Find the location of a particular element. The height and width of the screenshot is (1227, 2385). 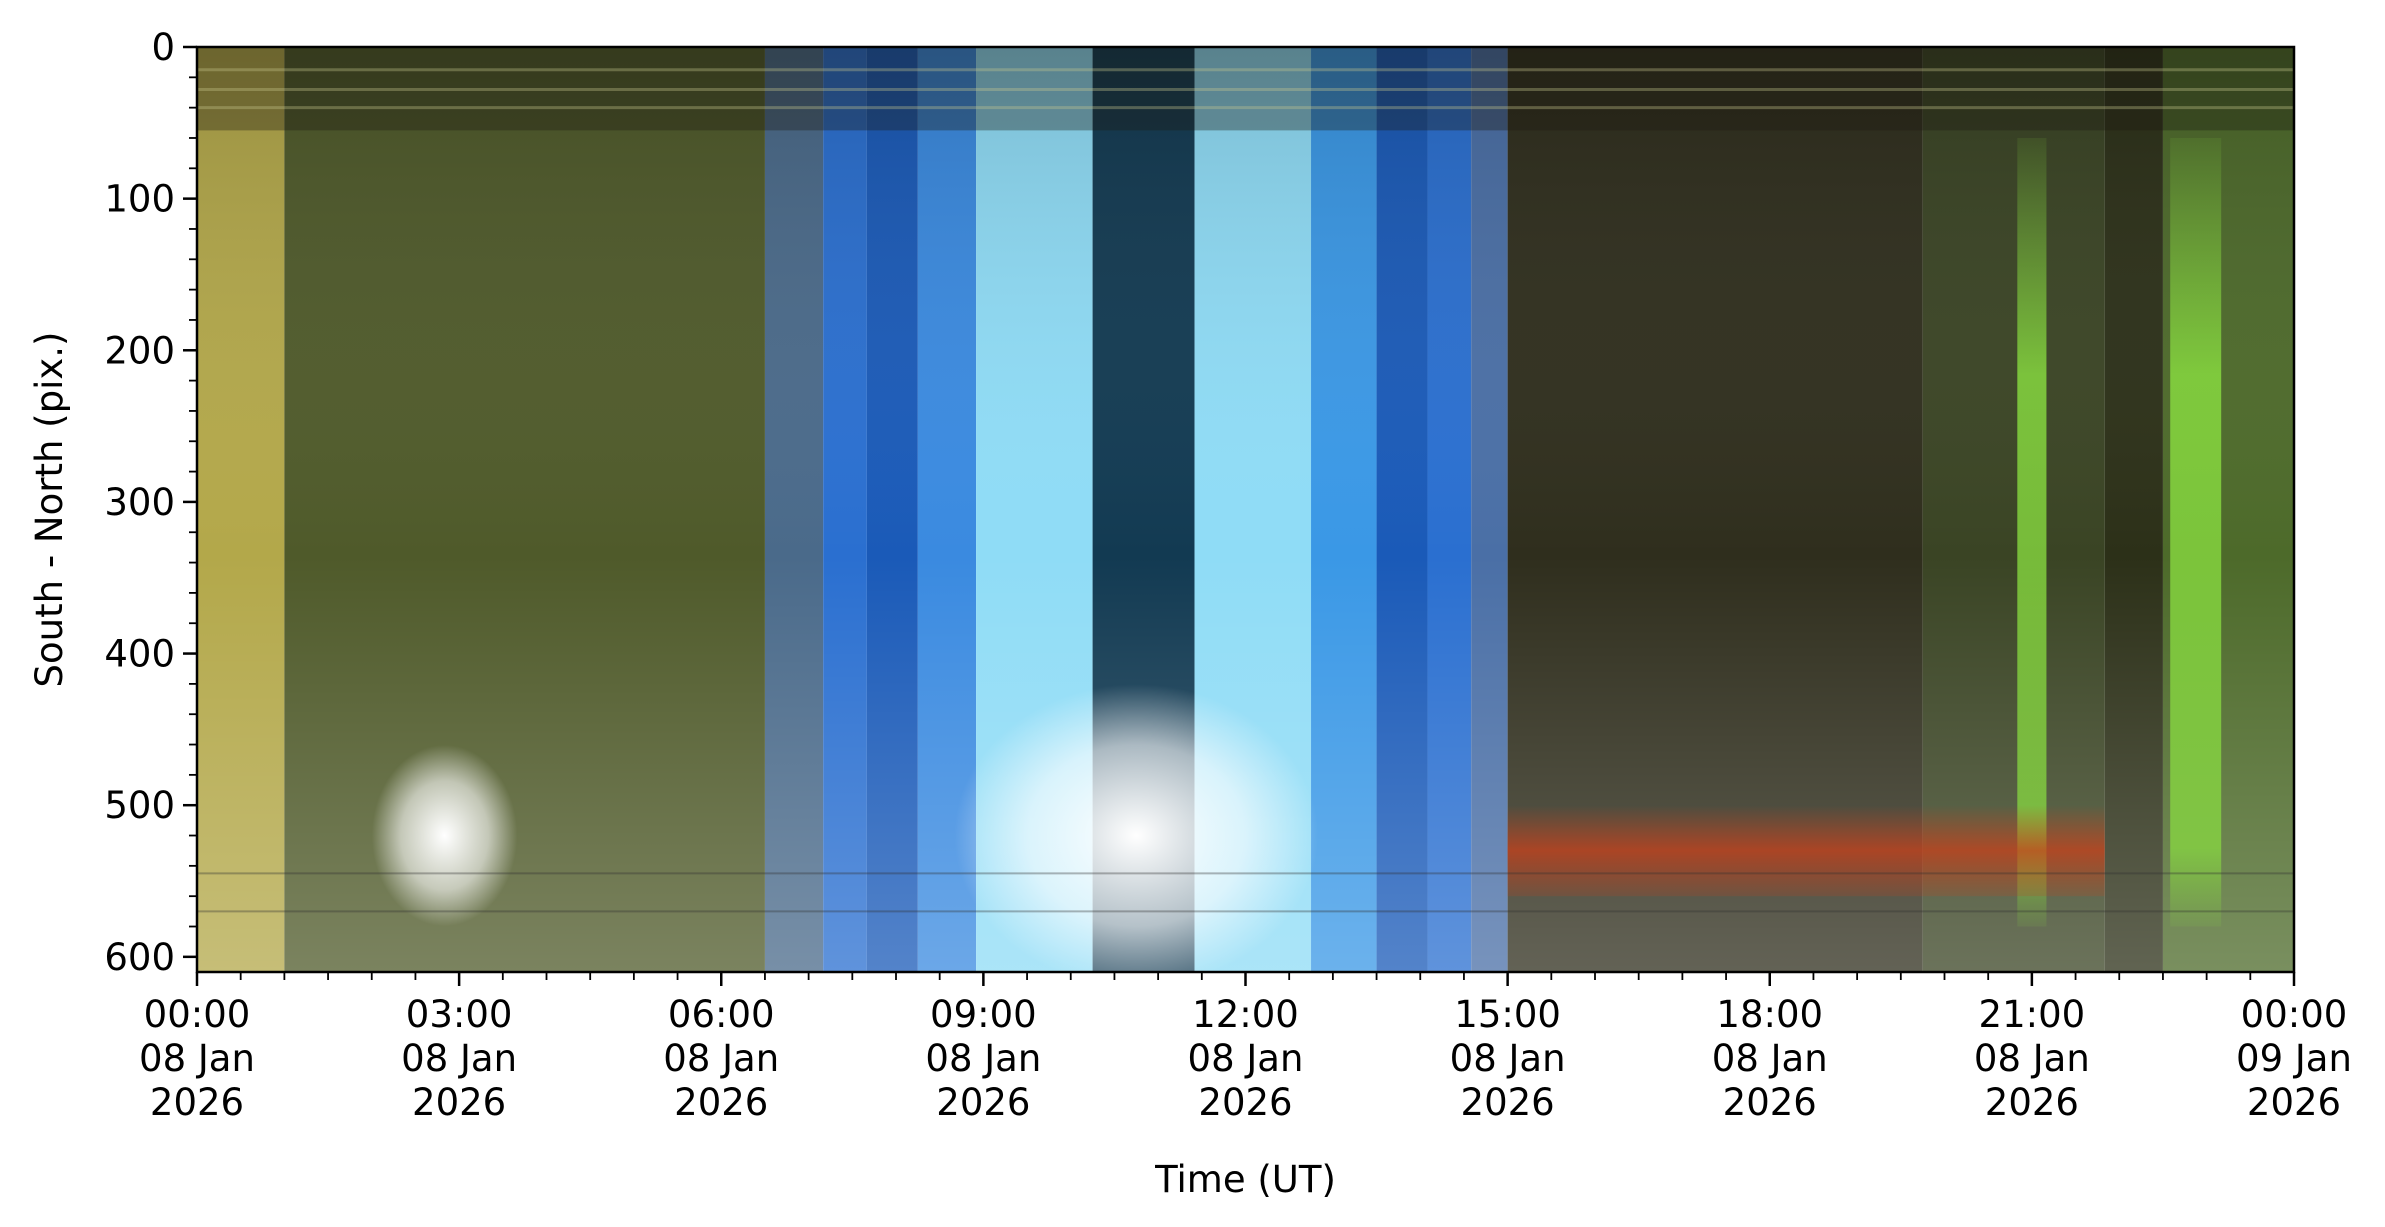

y-tick-label: 100 is located at coordinates (139, 199).